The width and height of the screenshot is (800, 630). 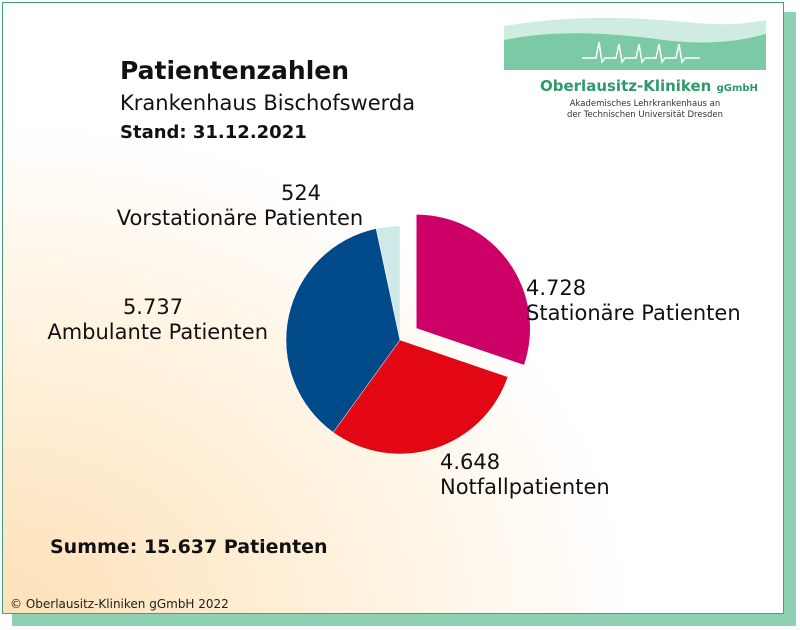 I want to click on label-vorstationaer-name: Vorstationäre Patienten, so click(x=240, y=218).